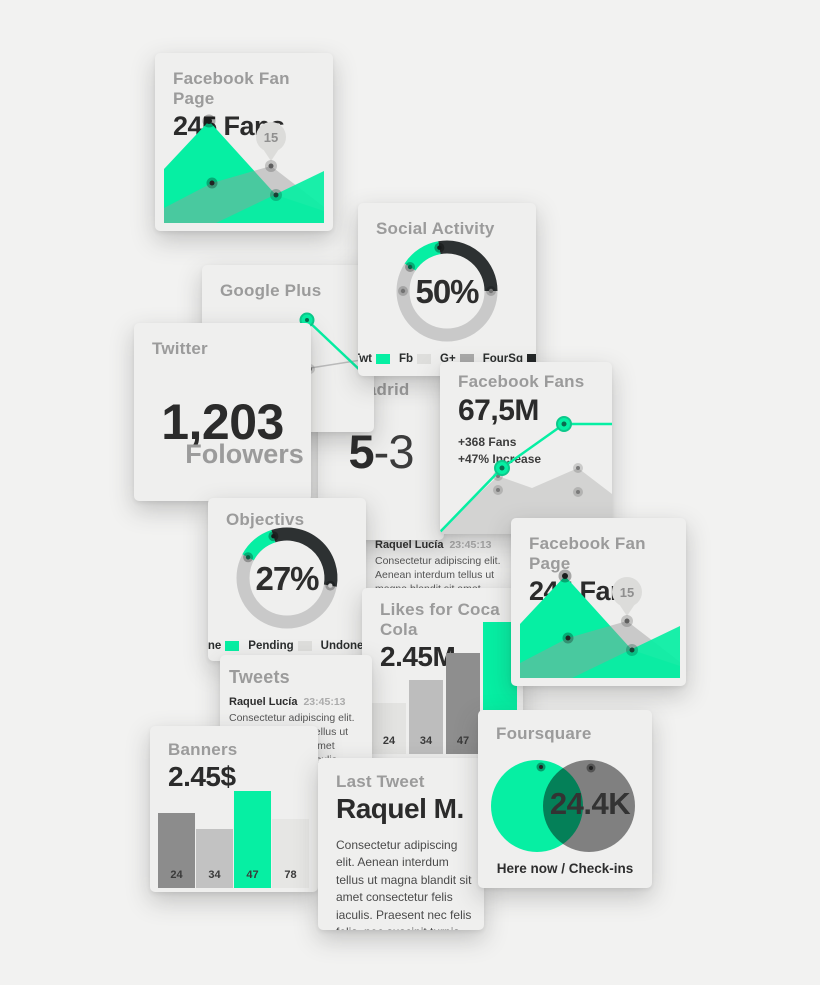  I want to click on last-tweet-author: Raquel M., so click(400, 808).